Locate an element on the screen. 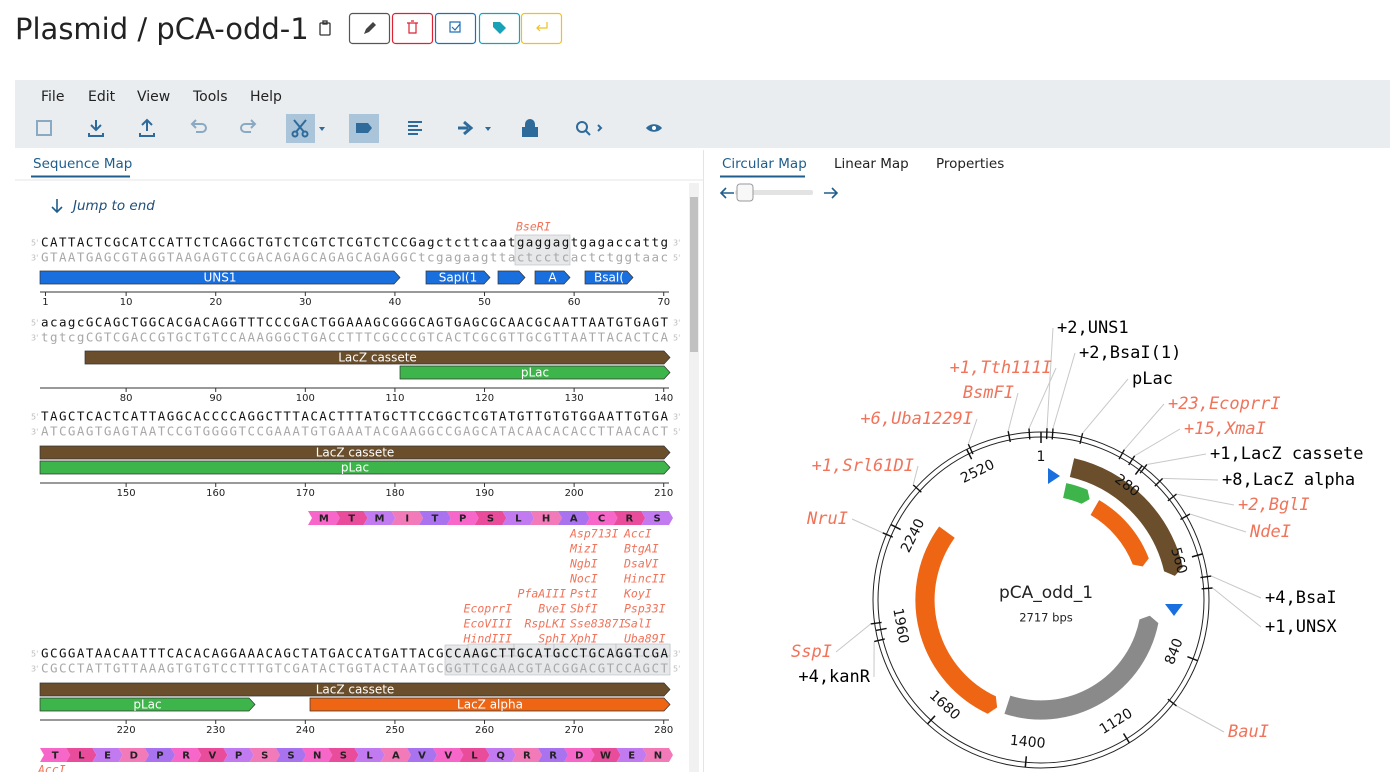 Image resolution: width=1396 pixels, height=772 pixels. menu-item: File is located at coordinates (52, 97).